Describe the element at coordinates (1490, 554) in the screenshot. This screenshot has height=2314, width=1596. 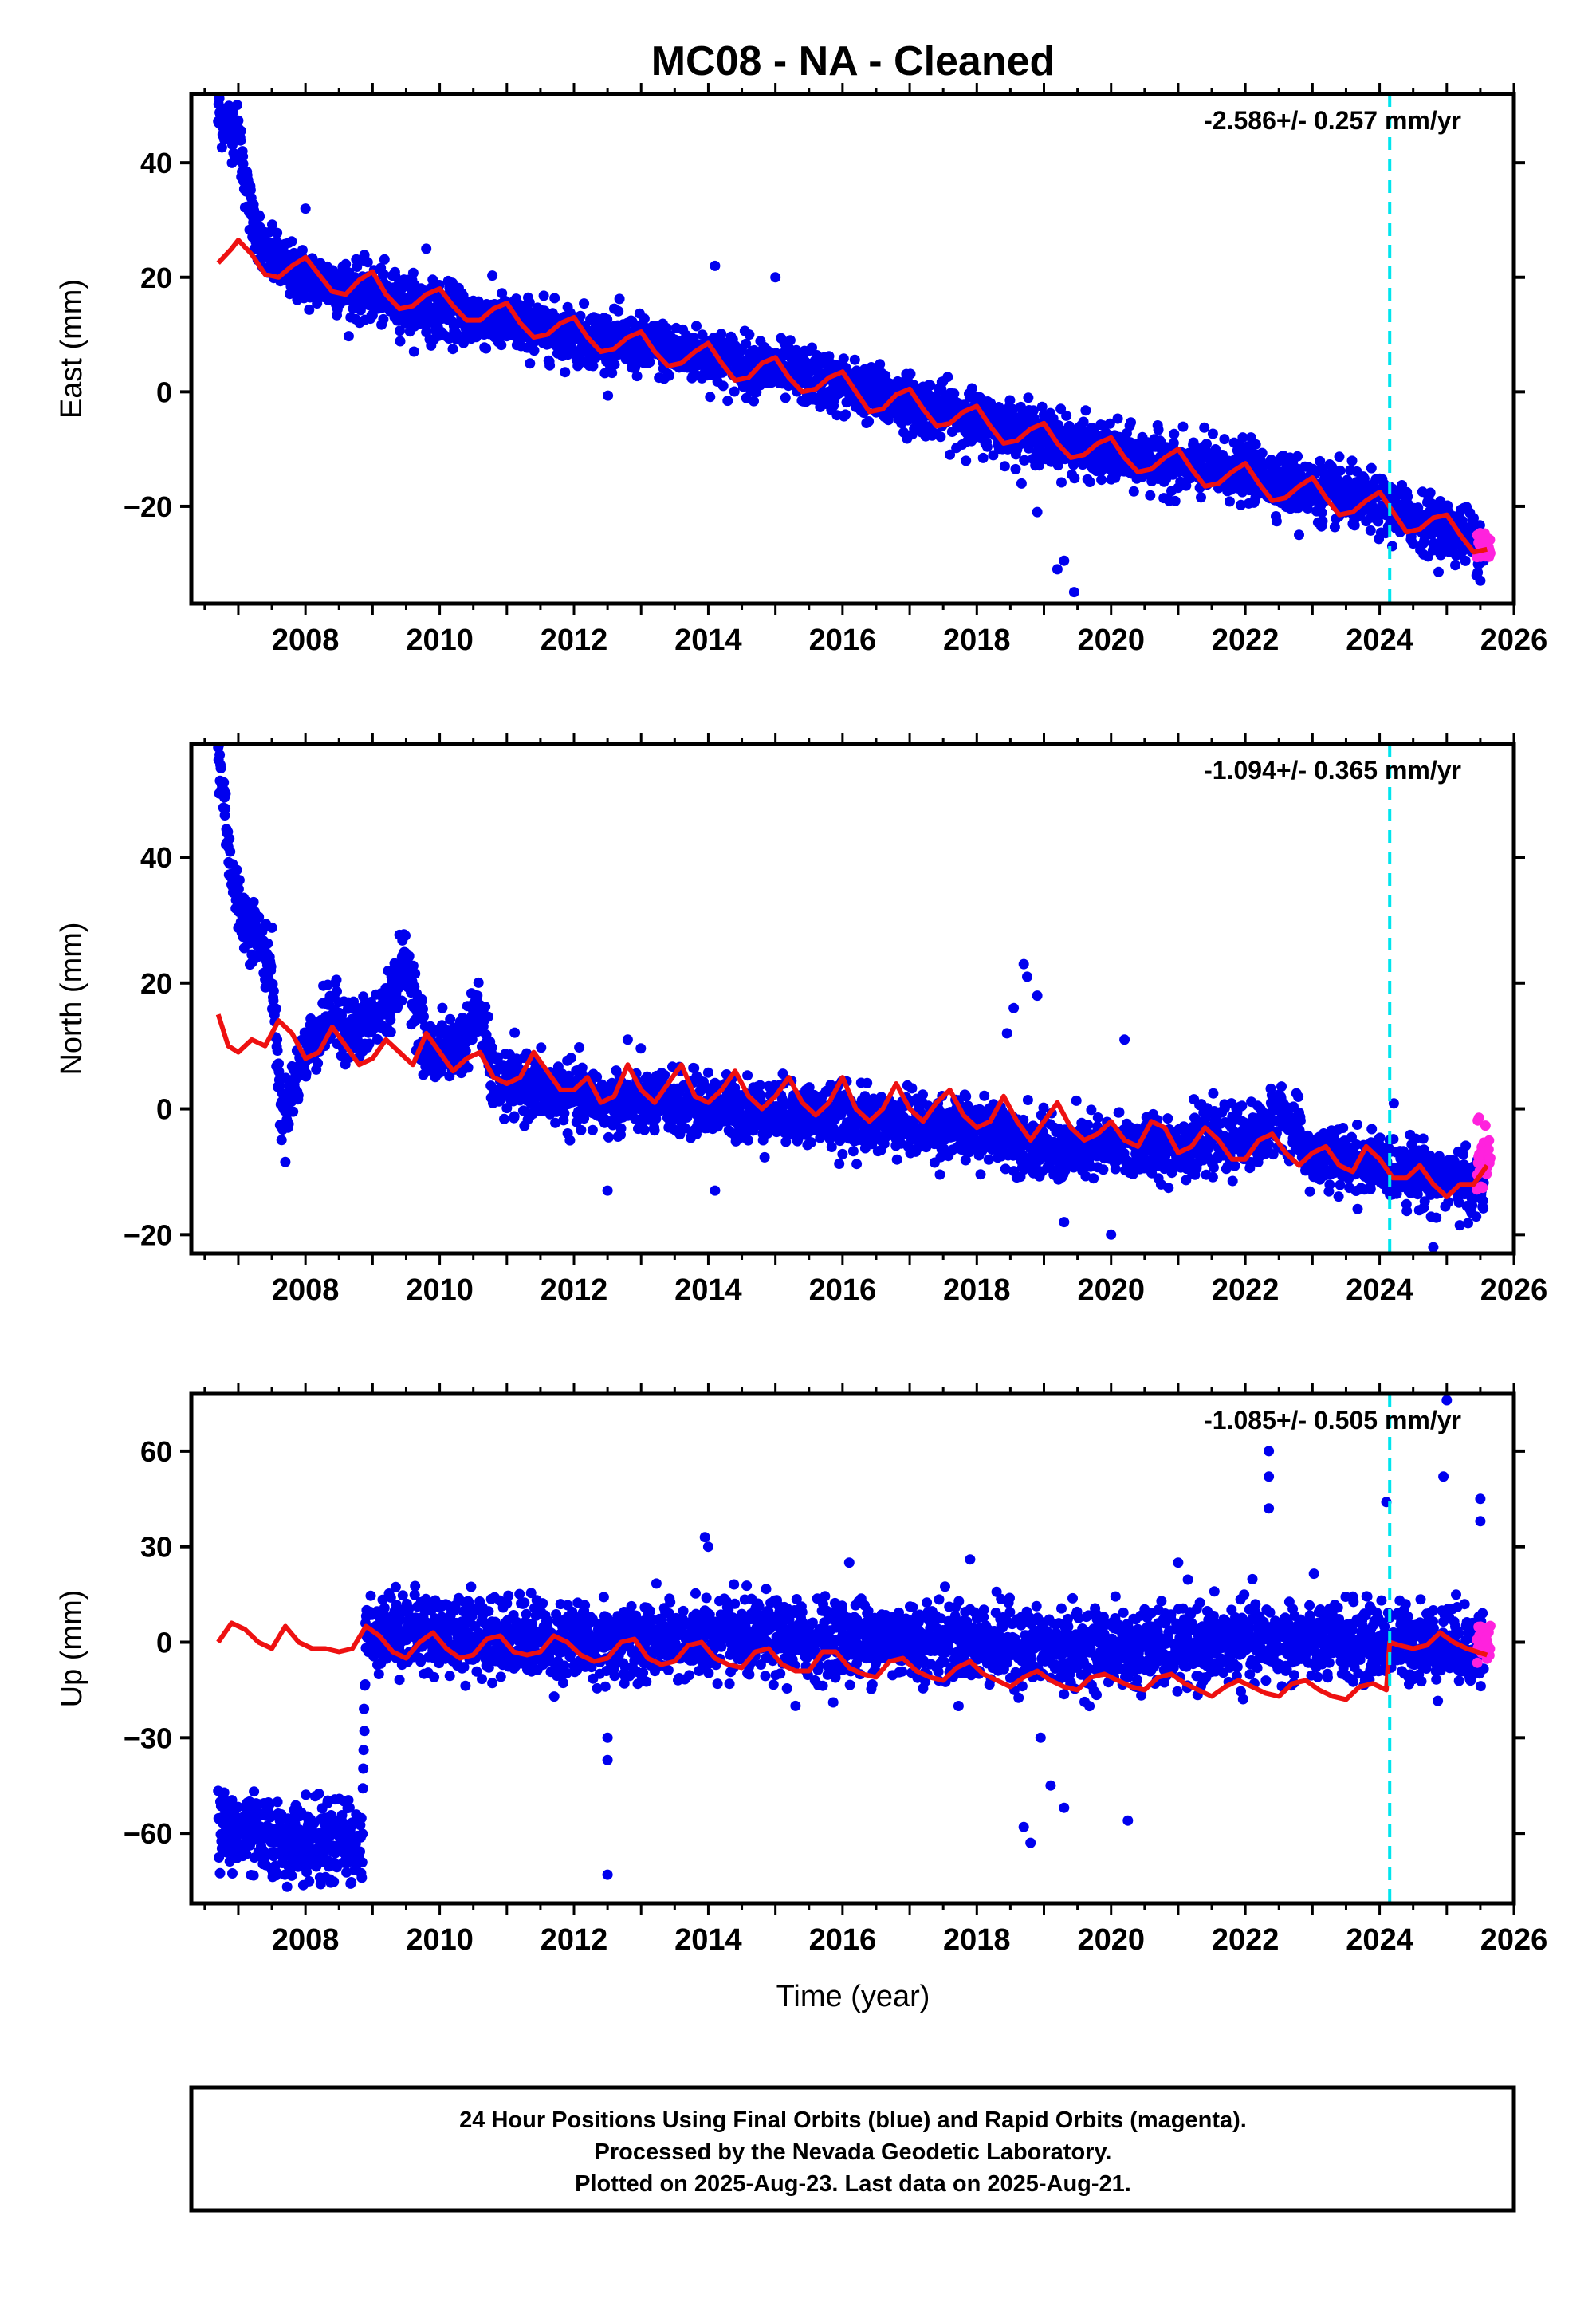
I see `rapid-point` at that location.